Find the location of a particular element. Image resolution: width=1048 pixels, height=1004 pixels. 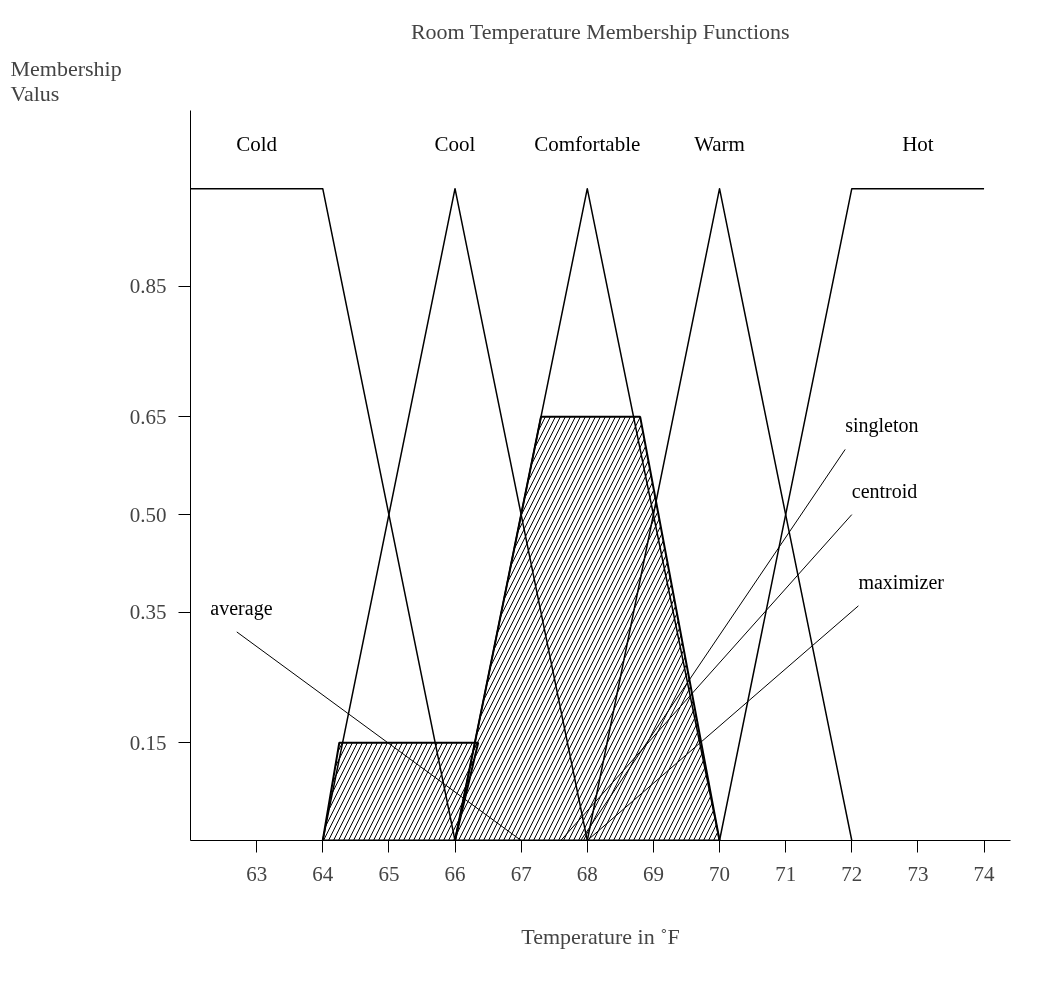

series-label: Cool is located at coordinates (455, 144).